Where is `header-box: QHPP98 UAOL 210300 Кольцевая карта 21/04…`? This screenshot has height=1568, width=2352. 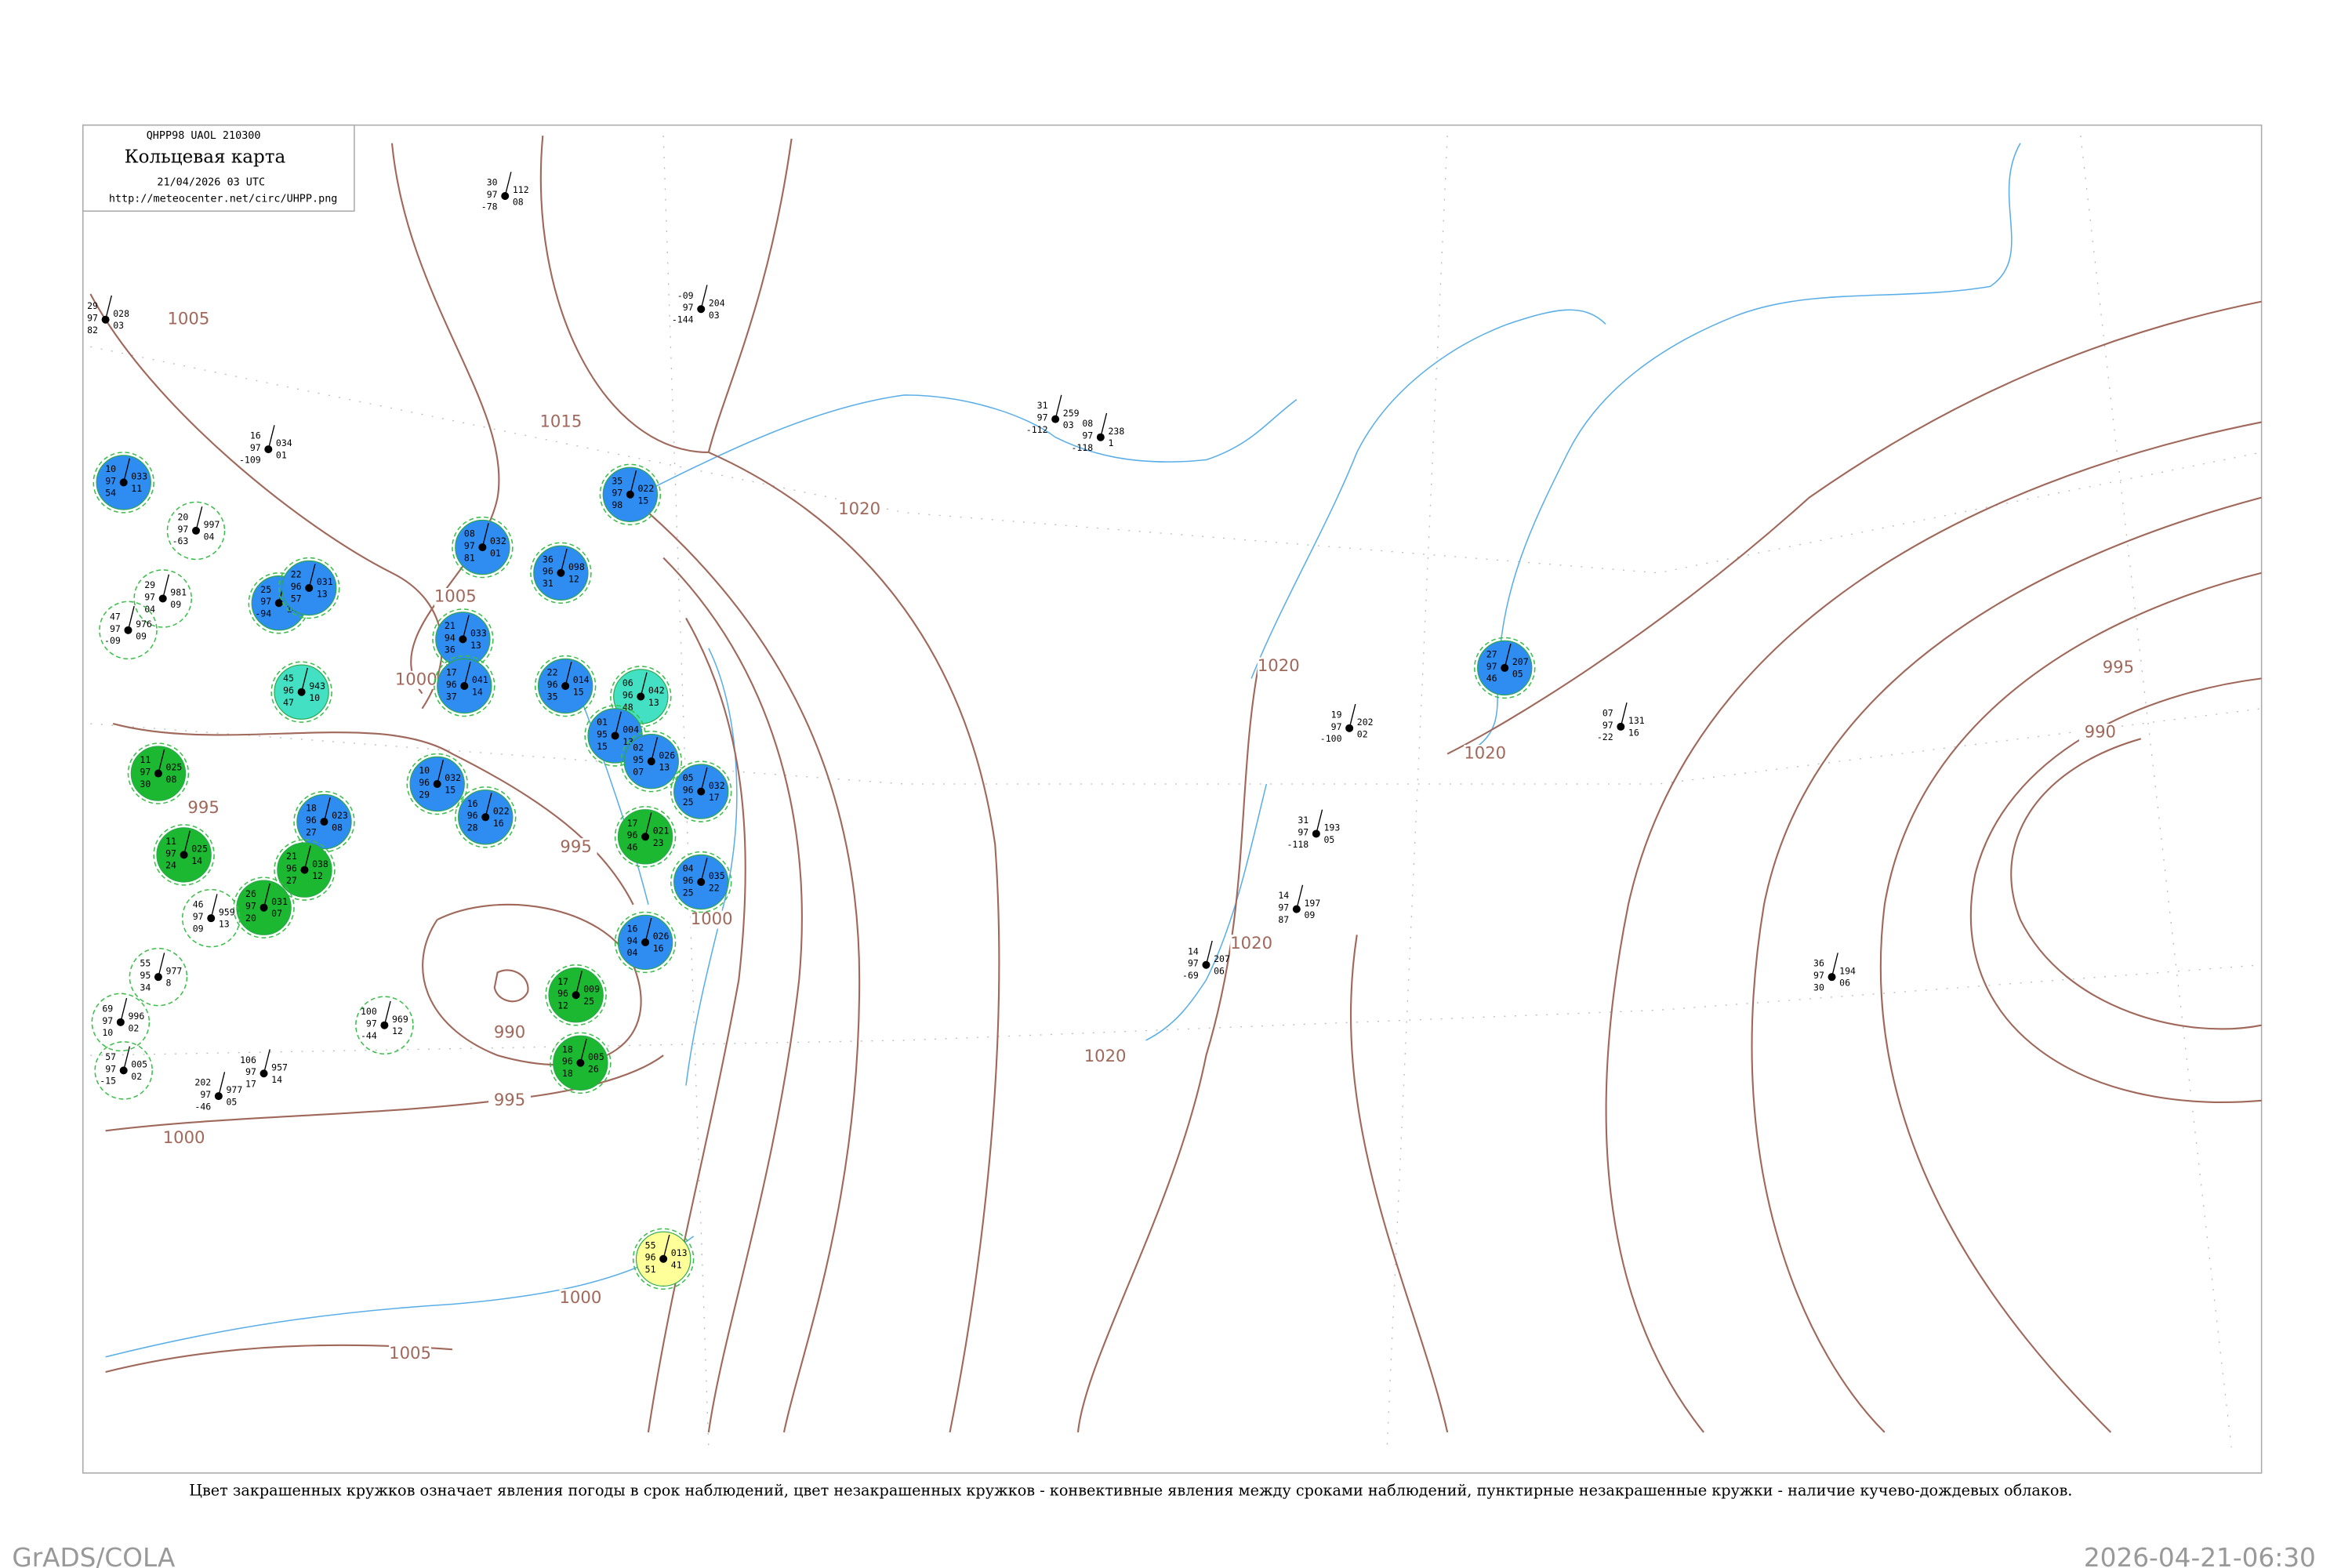 header-box: QHPP98 UAOL 210300 Кольцевая карта 21/04… is located at coordinates (219, 168).